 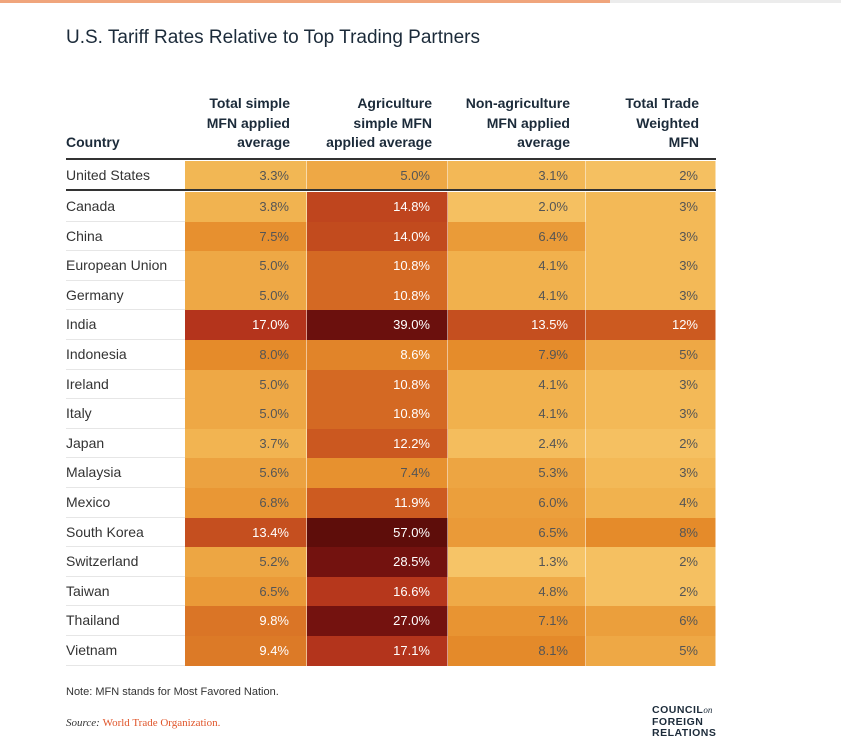 I want to click on table-row: Japan 3.7% 12.2% 2.4% 2%, so click(x=391, y=443).